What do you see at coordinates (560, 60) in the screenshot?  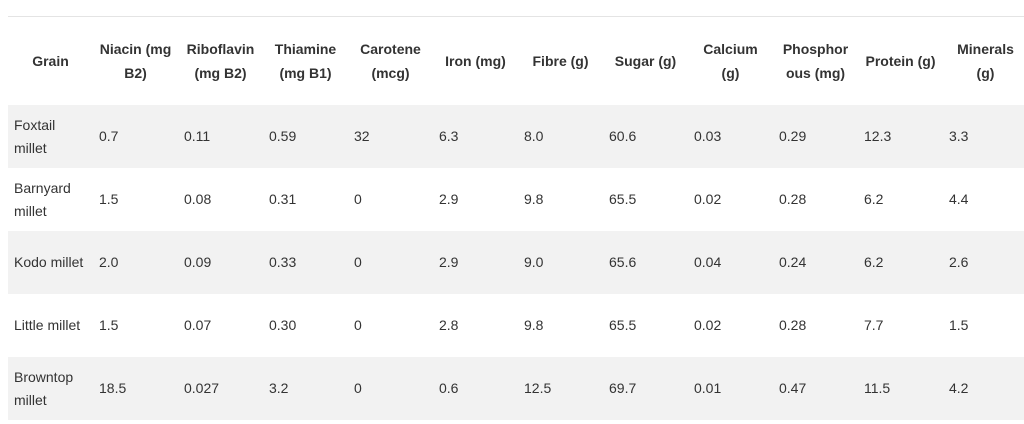 I see `column-header: Fibre (g)` at bounding box center [560, 60].